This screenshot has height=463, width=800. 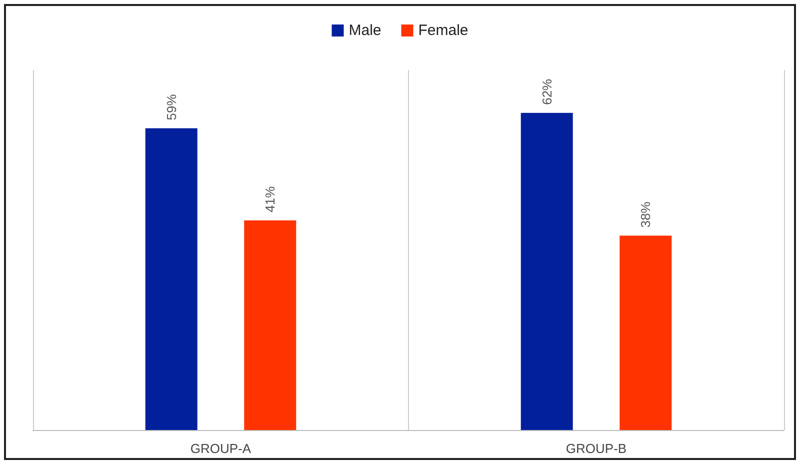 What do you see at coordinates (646, 214) in the screenshot?
I see `data-label: 38%` at bounding box center [646, 214].